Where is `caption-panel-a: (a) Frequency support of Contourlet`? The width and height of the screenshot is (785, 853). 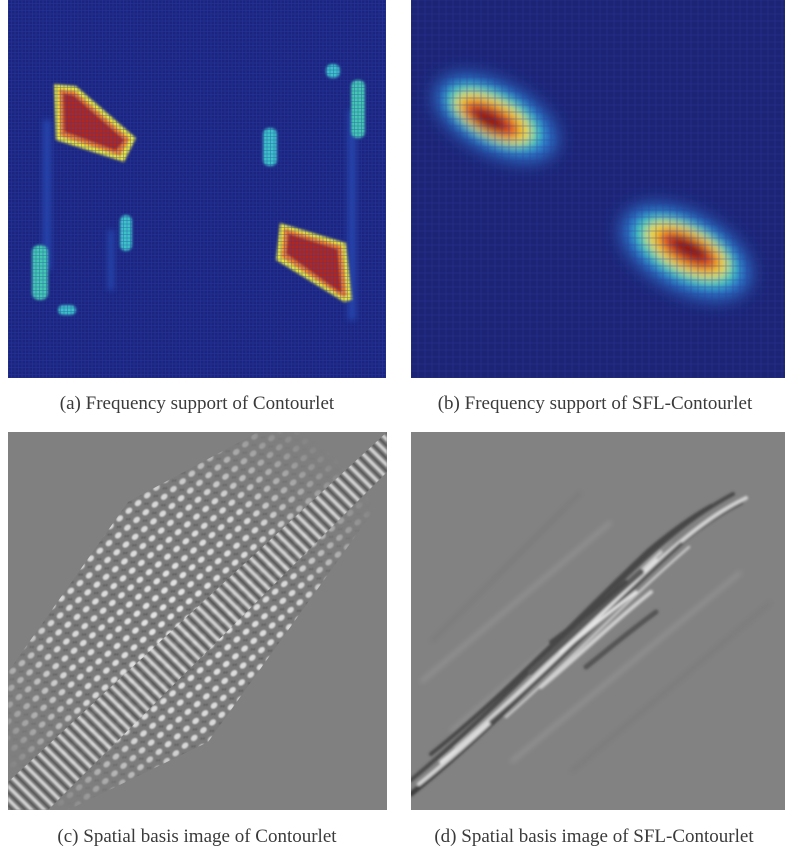
caption-panel-a: (a) Frequency support of Contourlet is located at coordinates (197, 403).